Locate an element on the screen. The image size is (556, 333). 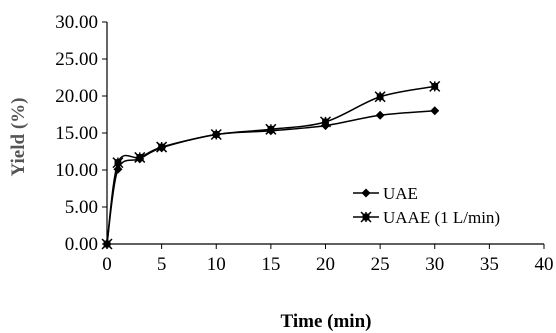
x-axis-title: Time (min) is located at coordinates (326, 321).